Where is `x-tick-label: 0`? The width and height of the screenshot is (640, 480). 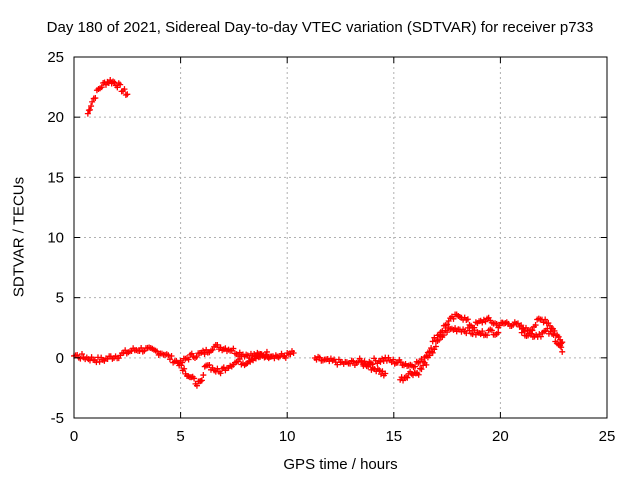
x-tick-label: 0 is located at coordinates (74, 436).